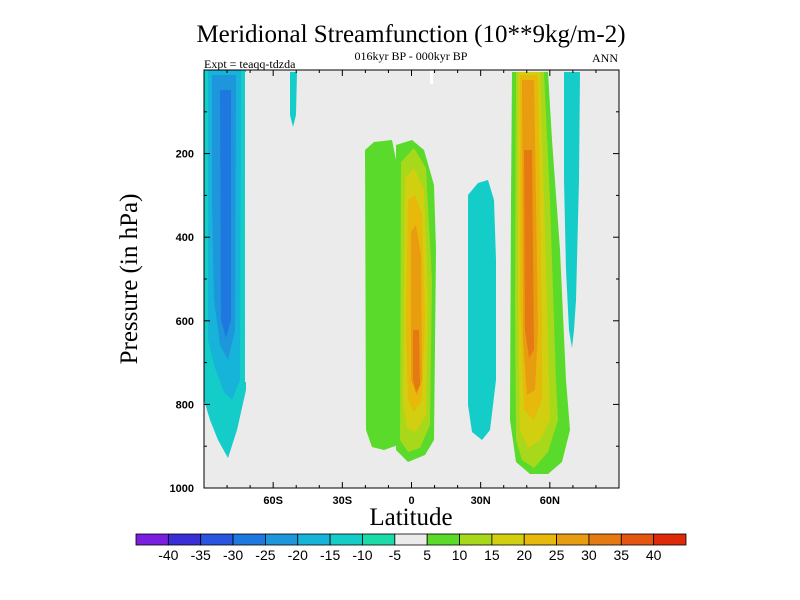  I want to click on contour-neg-20-sh, so click(225, 214).